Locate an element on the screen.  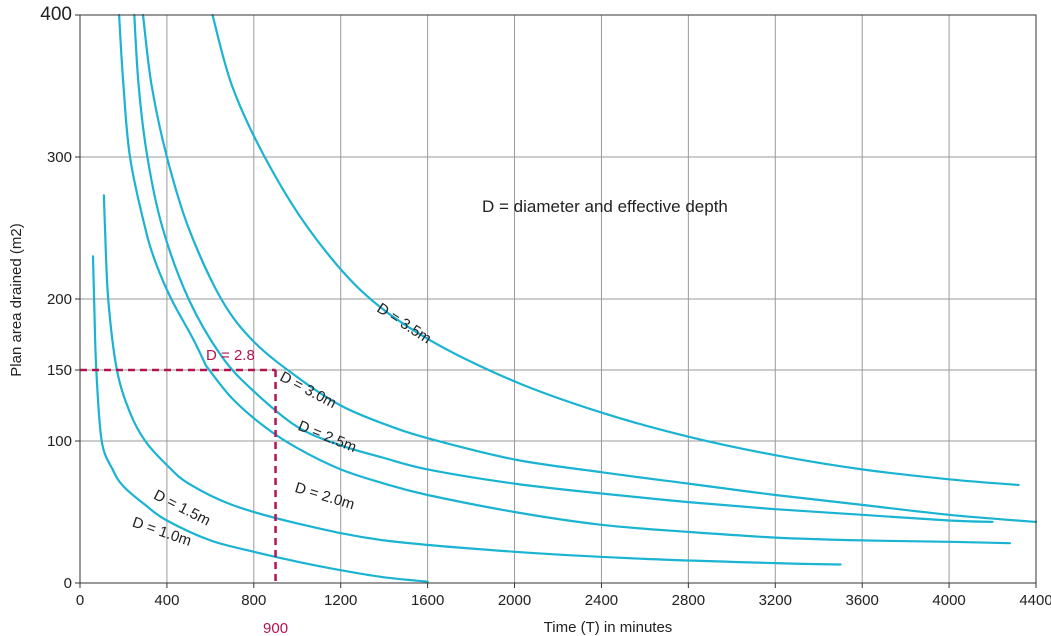
annotation-x-label: 900 is located at coordinates (275, 628).